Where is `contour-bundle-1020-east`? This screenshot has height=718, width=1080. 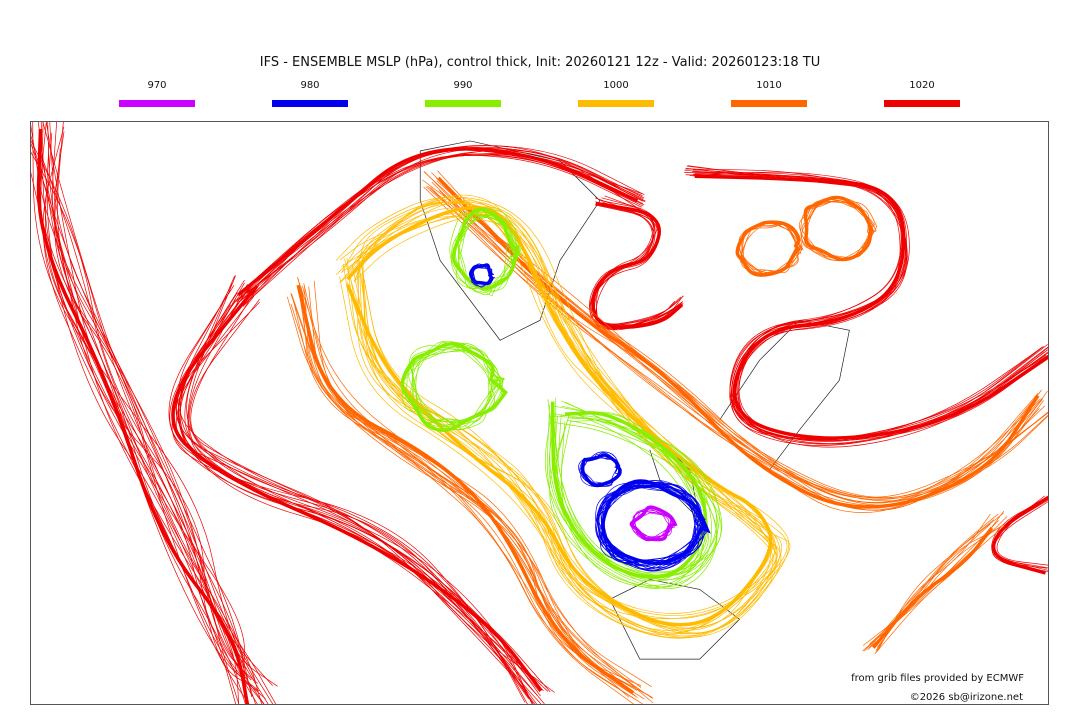
contour-bundle-1020-east is located at coordinates (1019, 535).